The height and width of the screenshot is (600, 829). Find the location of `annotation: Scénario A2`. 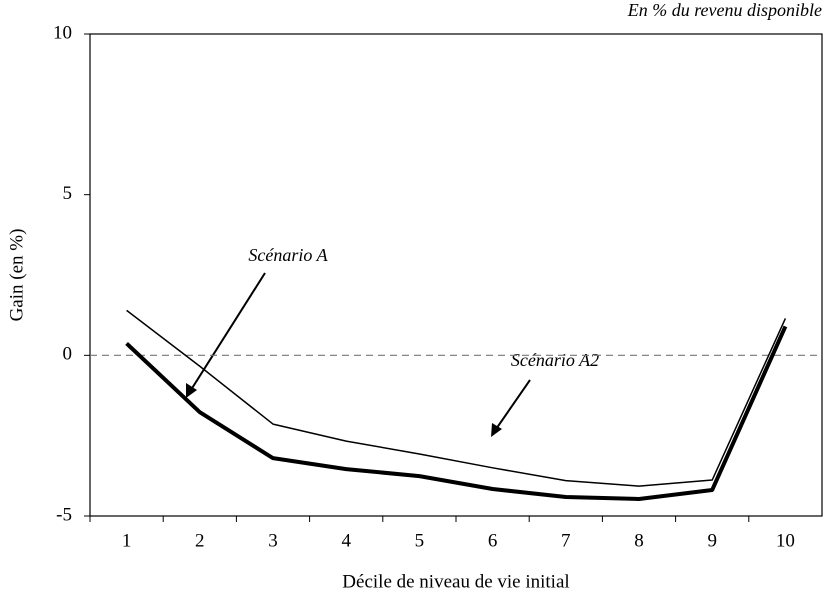

annotation: Scénario A2 is located at coordinates (555, 360).